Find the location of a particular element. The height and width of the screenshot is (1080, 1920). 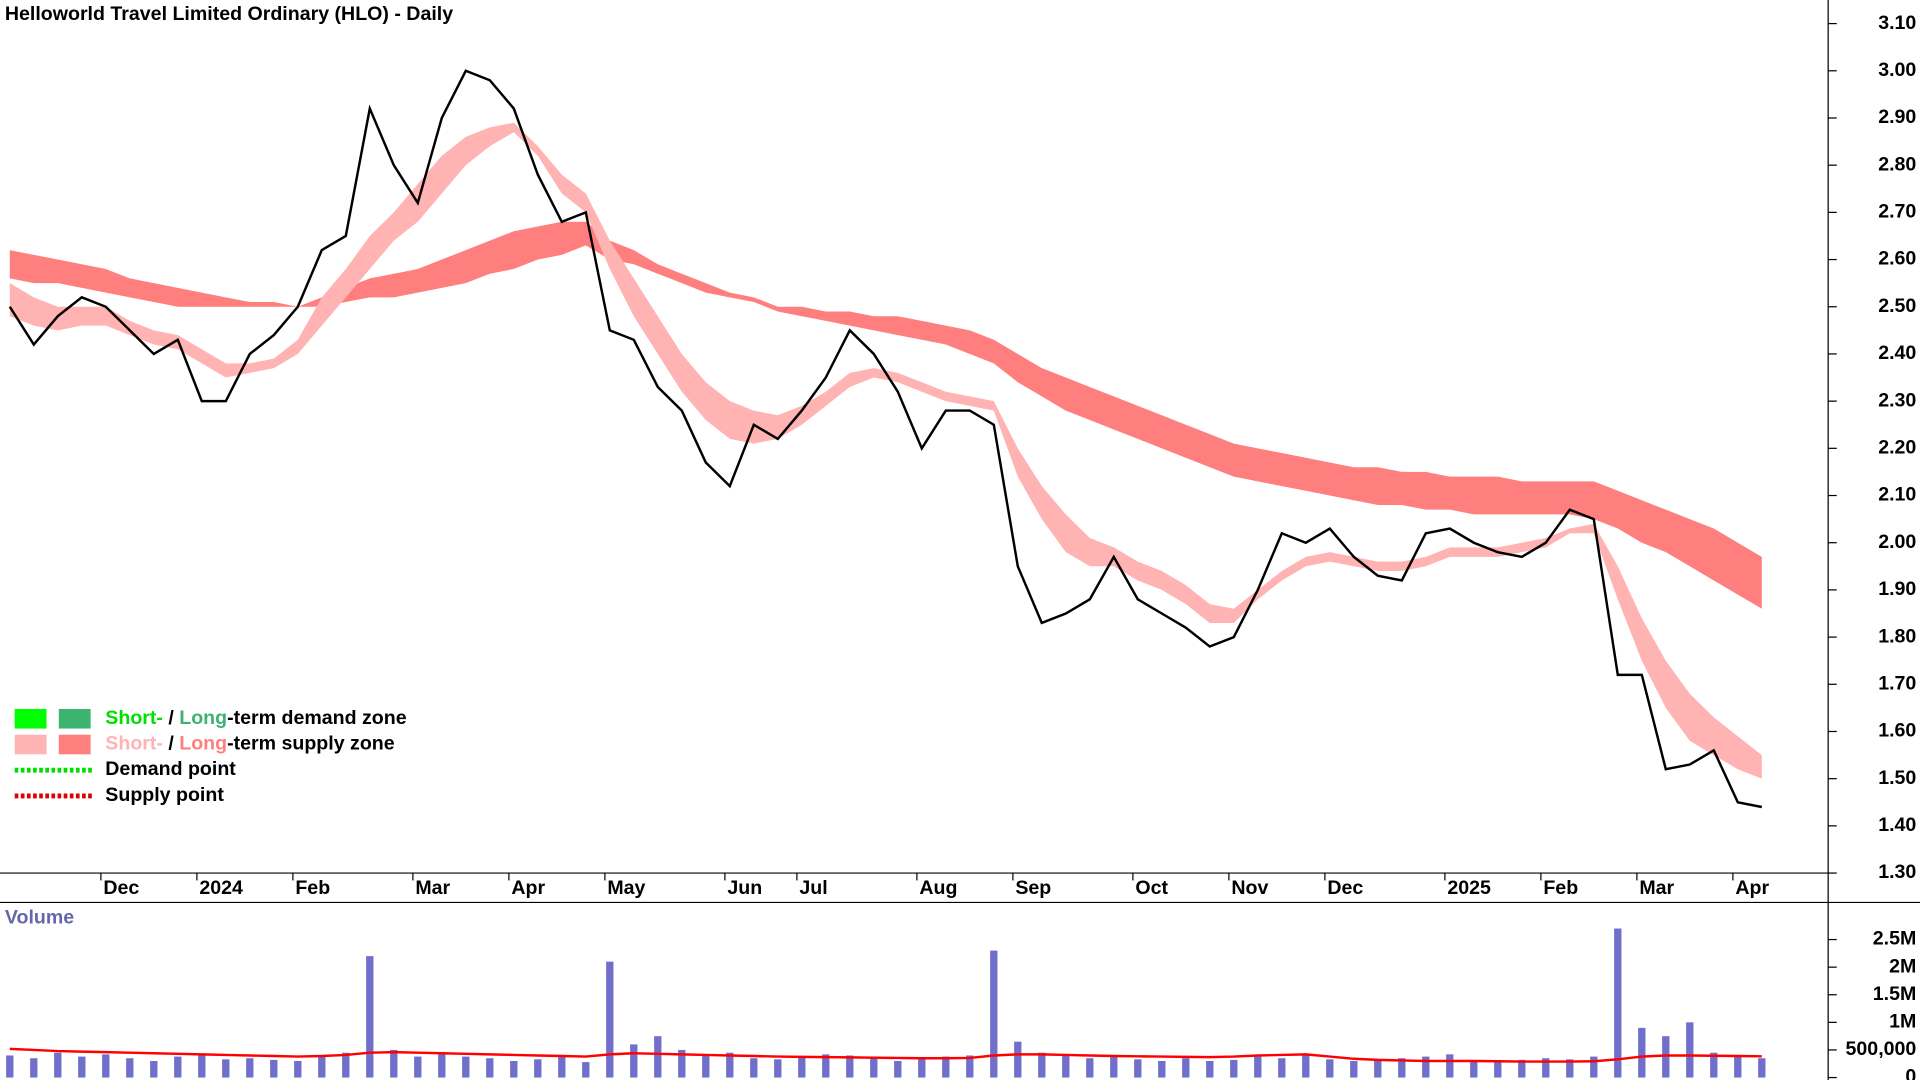

y-tick-label: 2.30 is located at coordinates (1897, 400).